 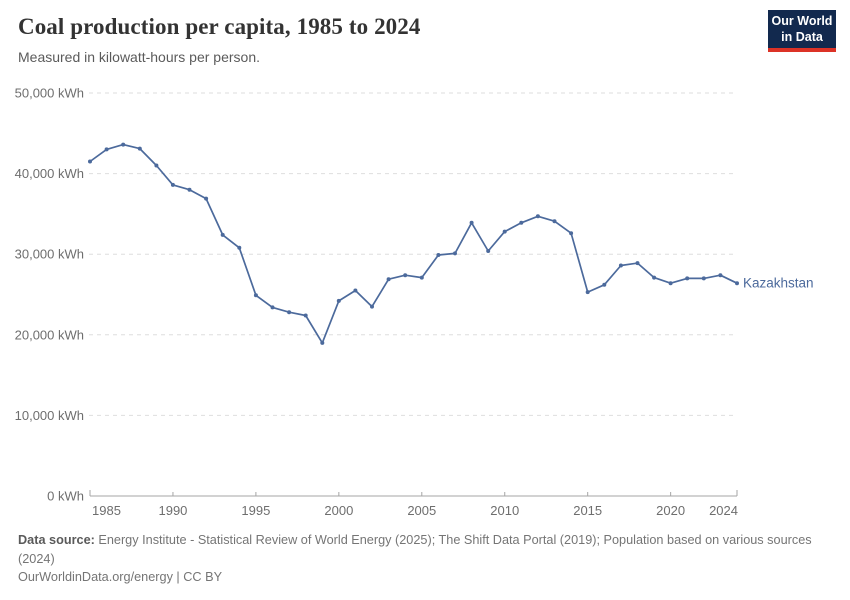 I want to click on data-point-2001, so click(x=355, y=290).